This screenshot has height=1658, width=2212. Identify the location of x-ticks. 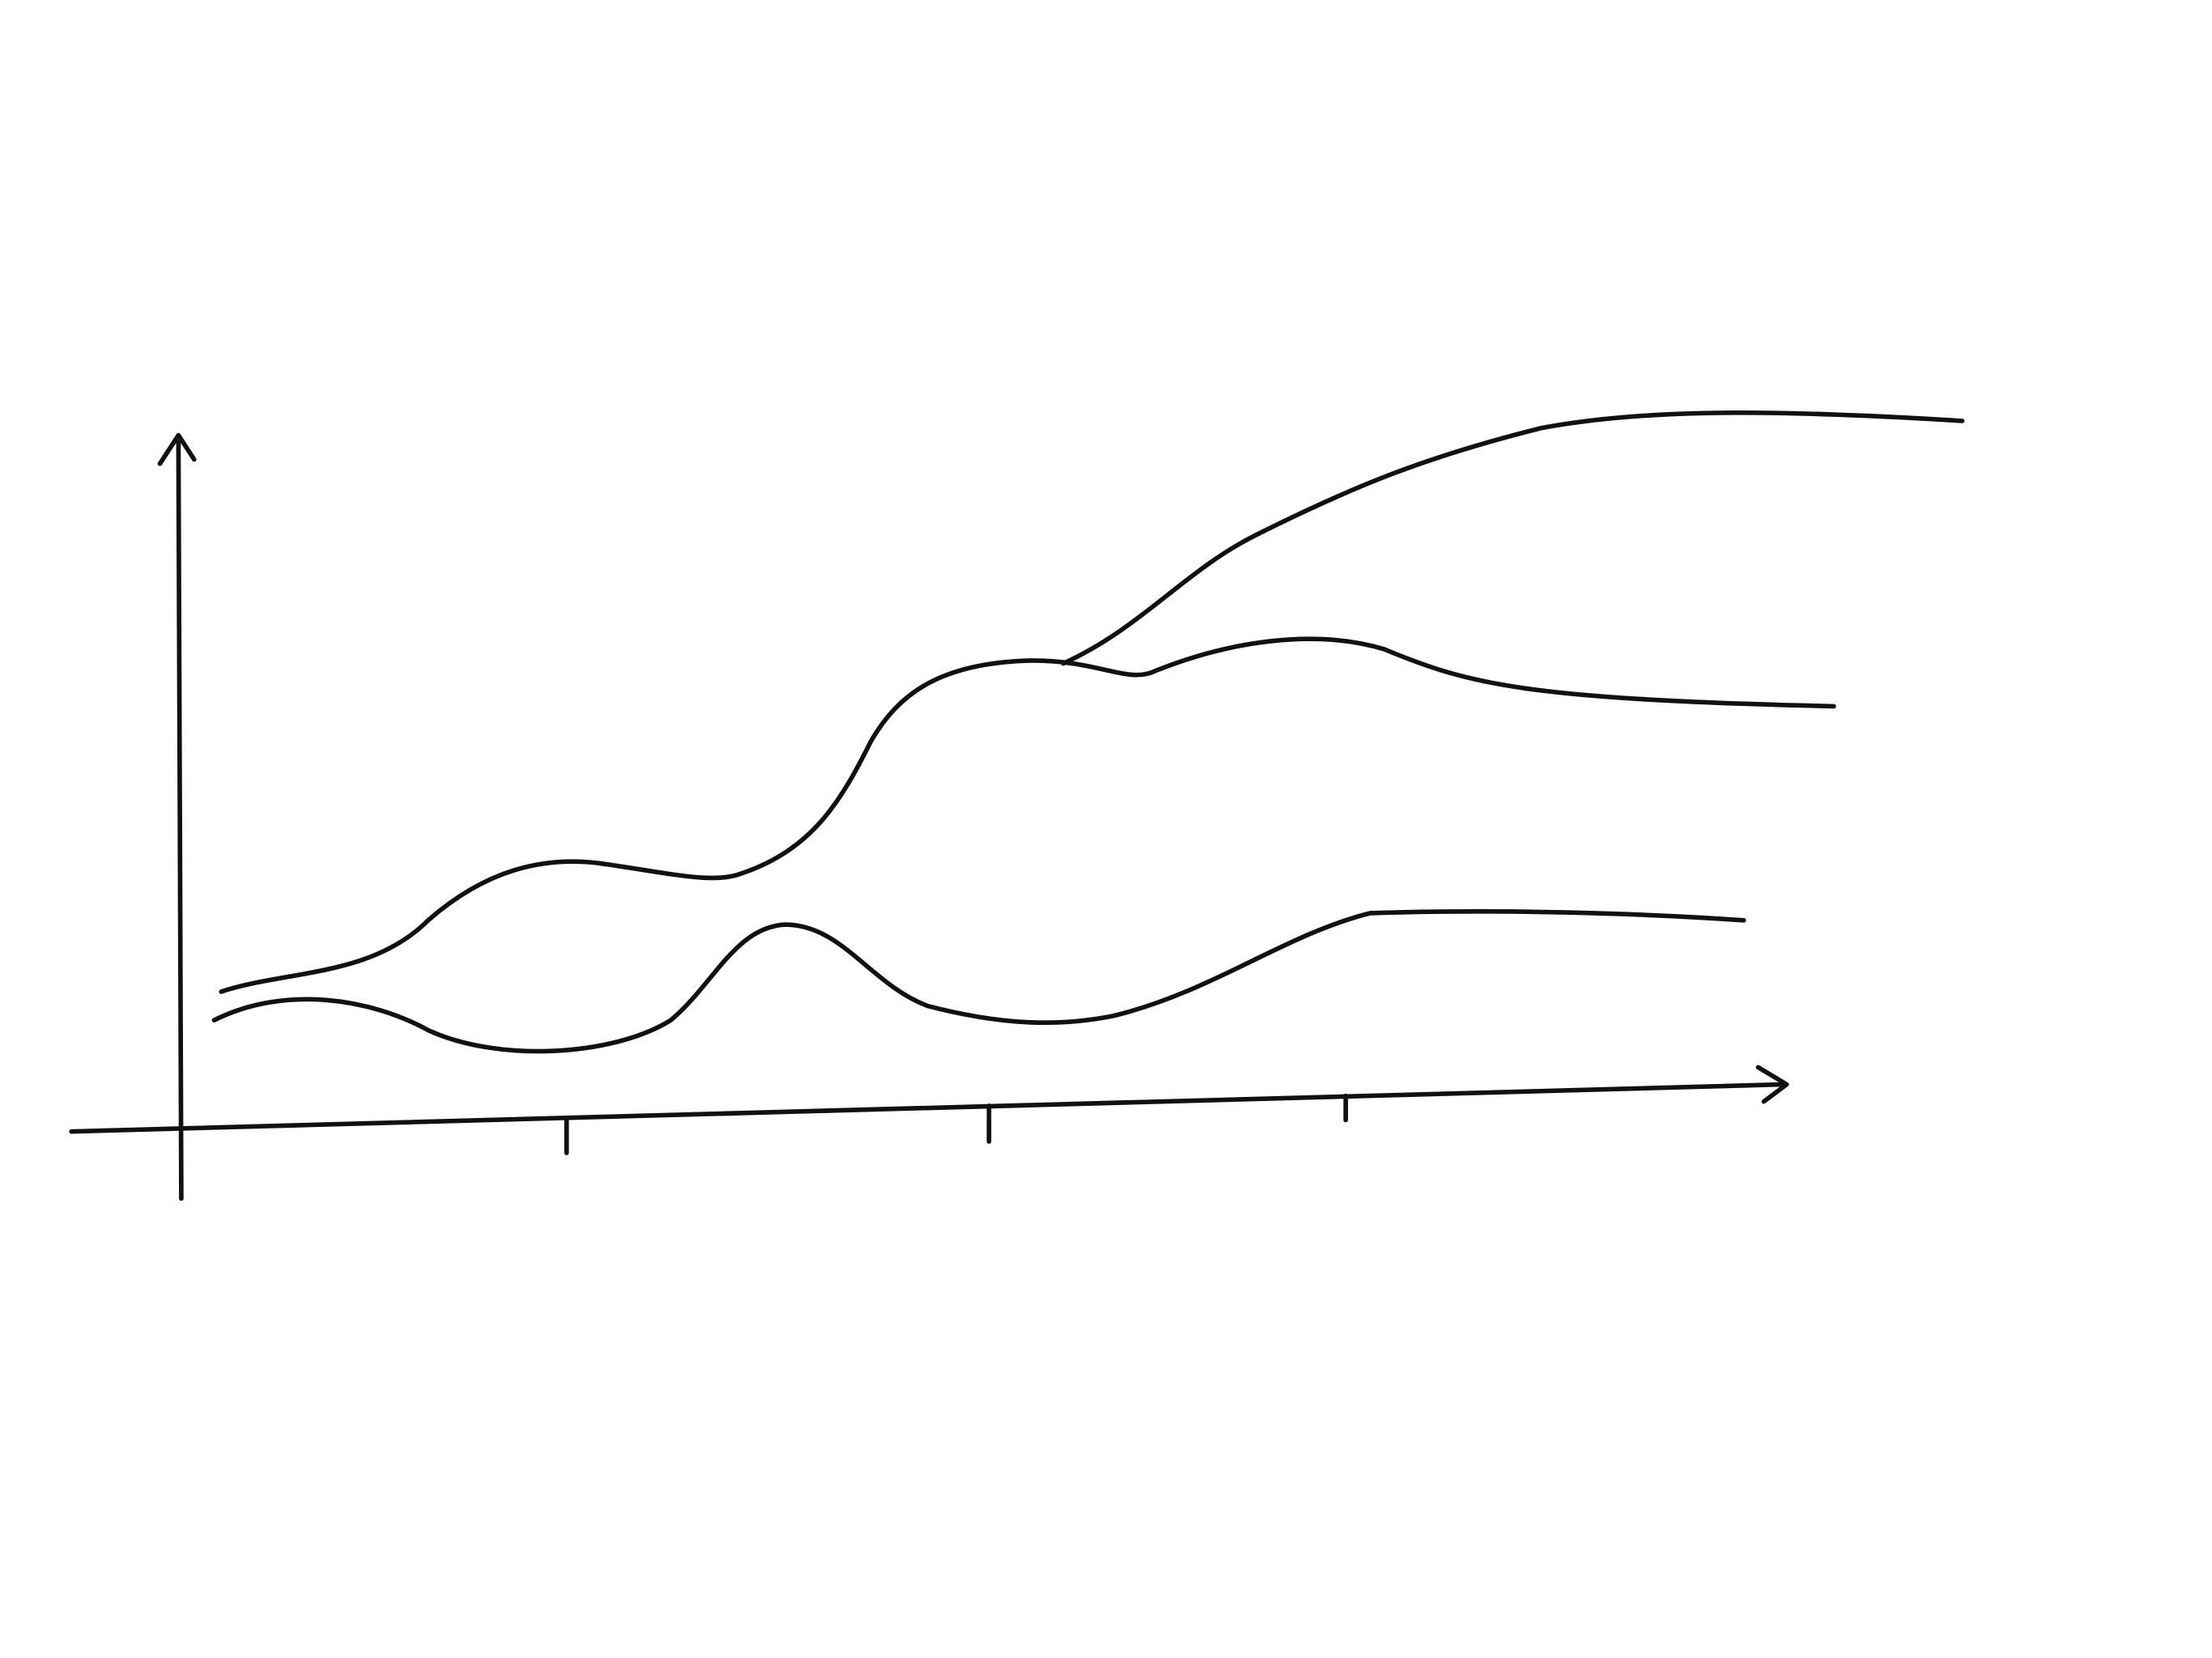
(956, 1124).